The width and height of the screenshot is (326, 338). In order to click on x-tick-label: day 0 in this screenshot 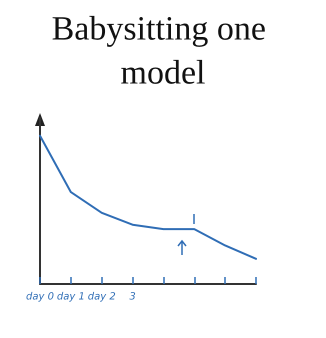, I will do `click(40, 297)`.